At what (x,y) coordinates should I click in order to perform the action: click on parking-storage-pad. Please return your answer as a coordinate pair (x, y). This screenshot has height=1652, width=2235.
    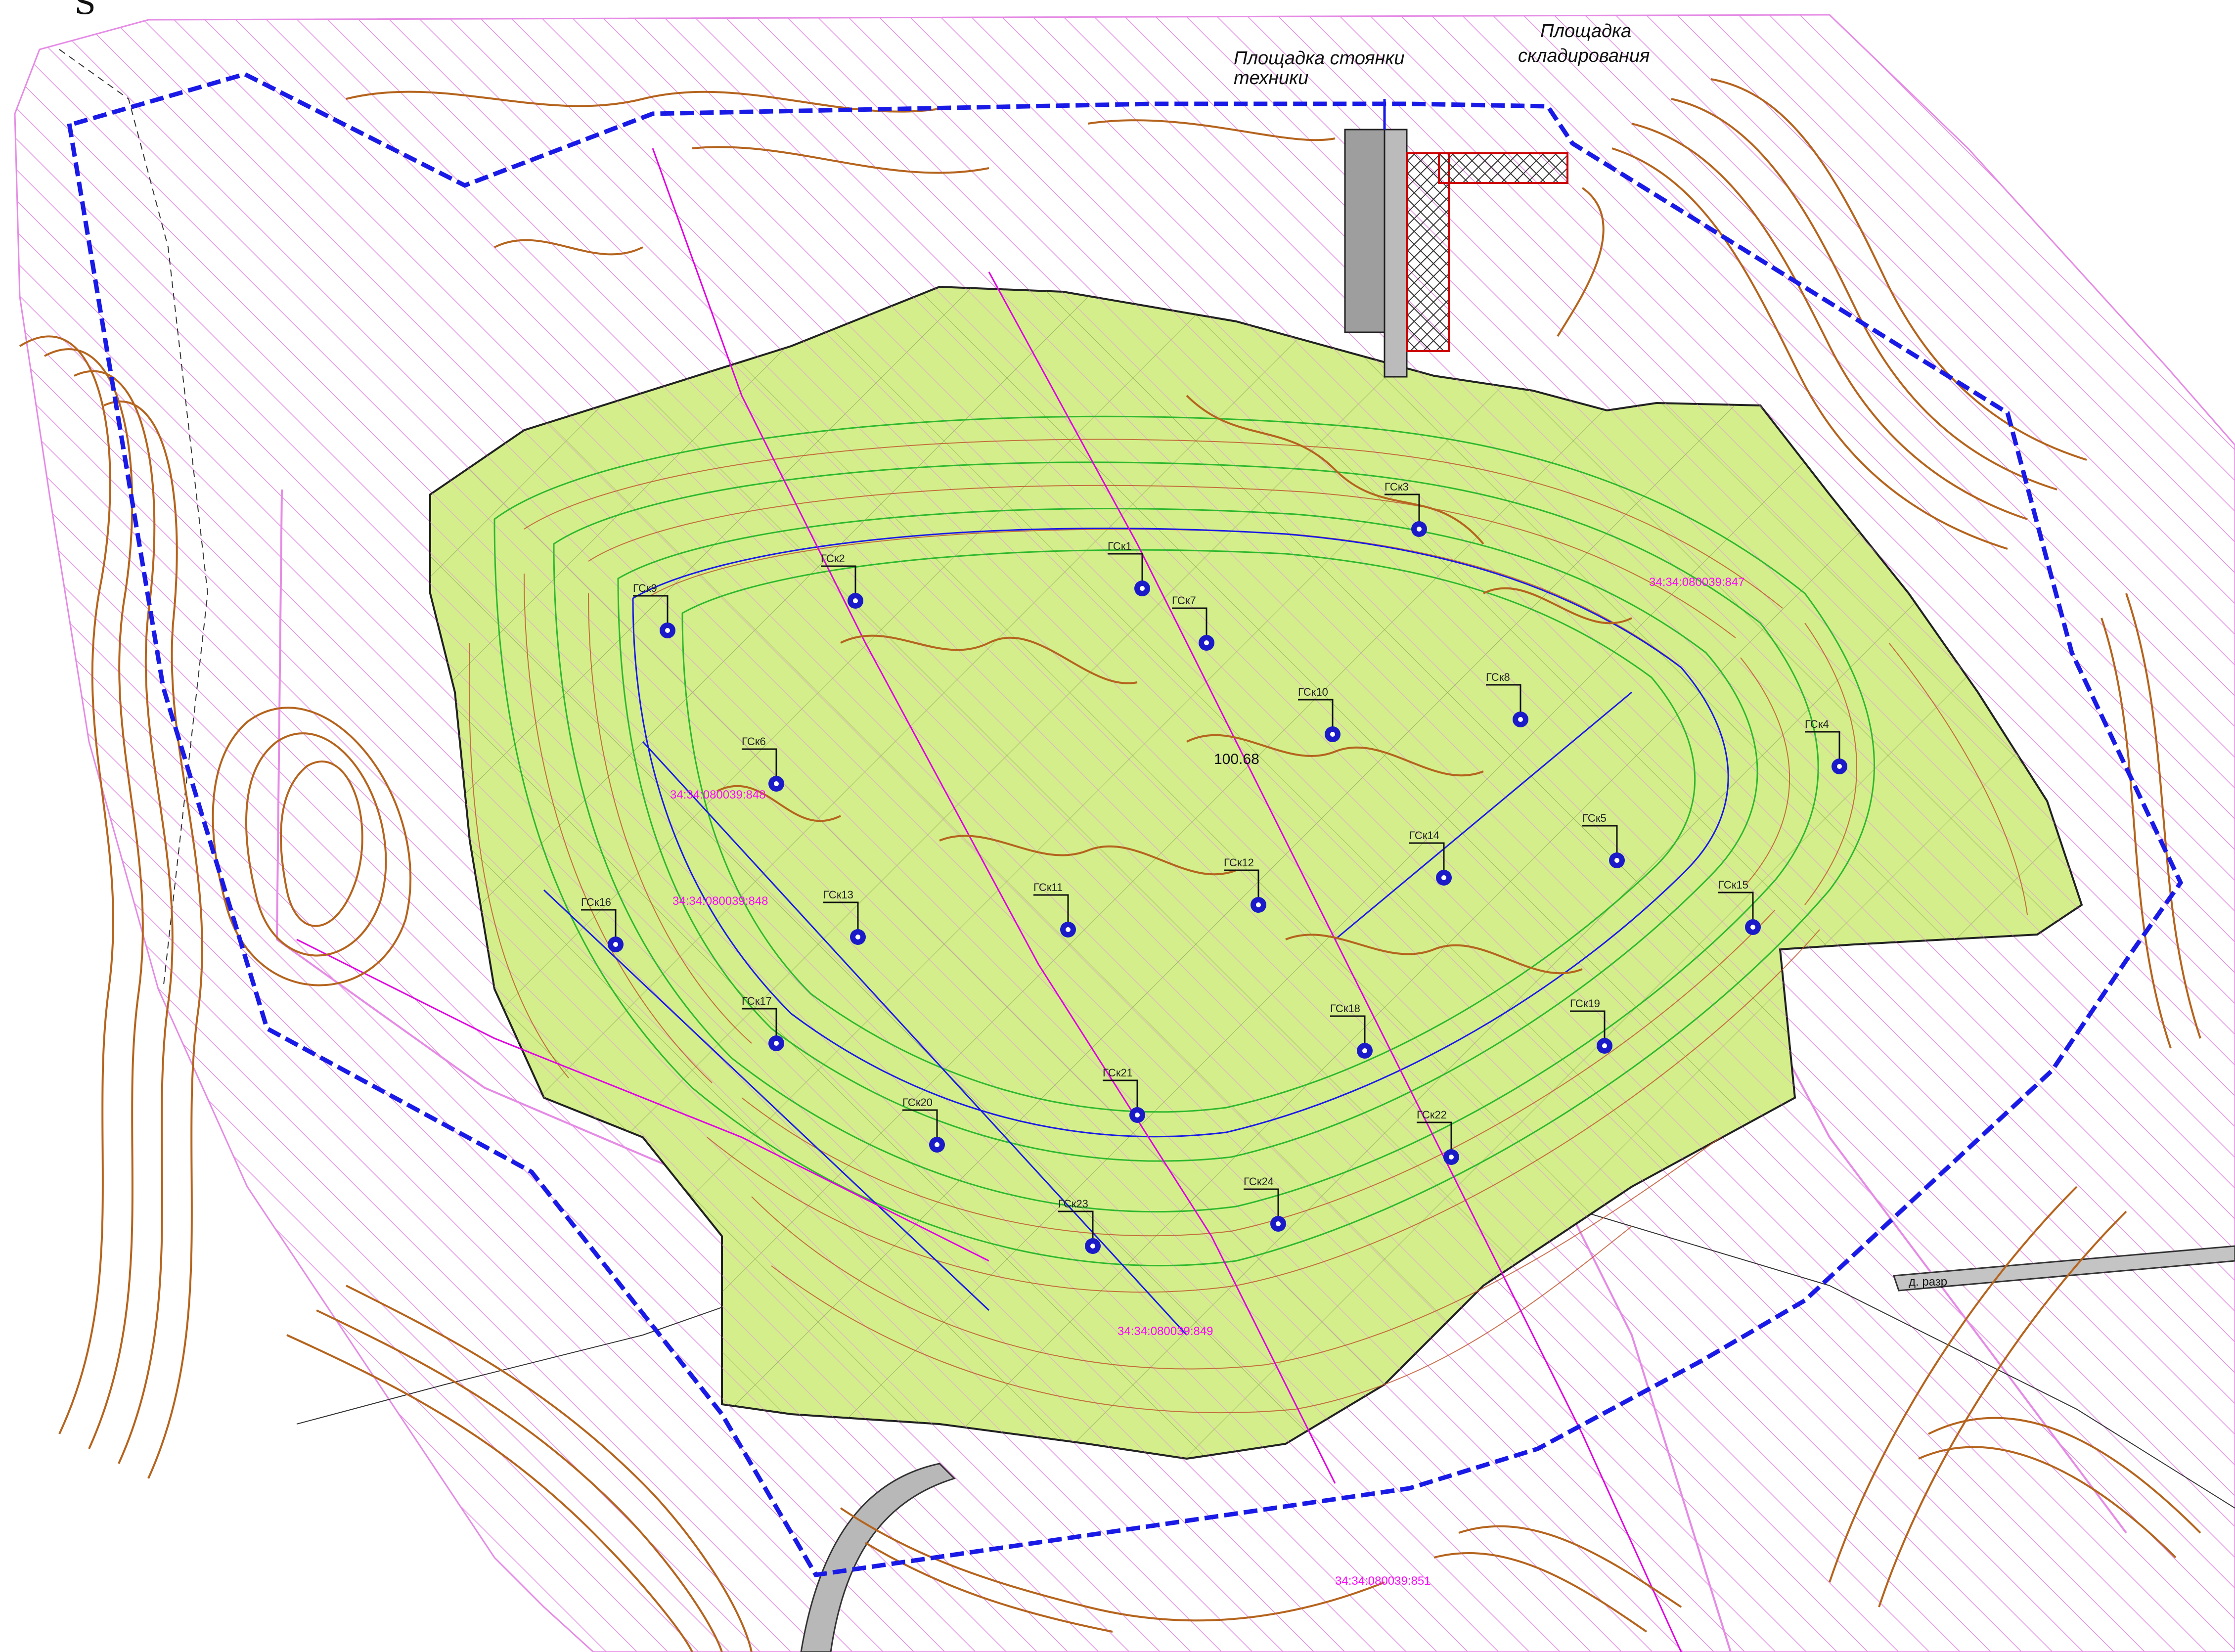
    Looking at the image, I should click on (1456, 238).